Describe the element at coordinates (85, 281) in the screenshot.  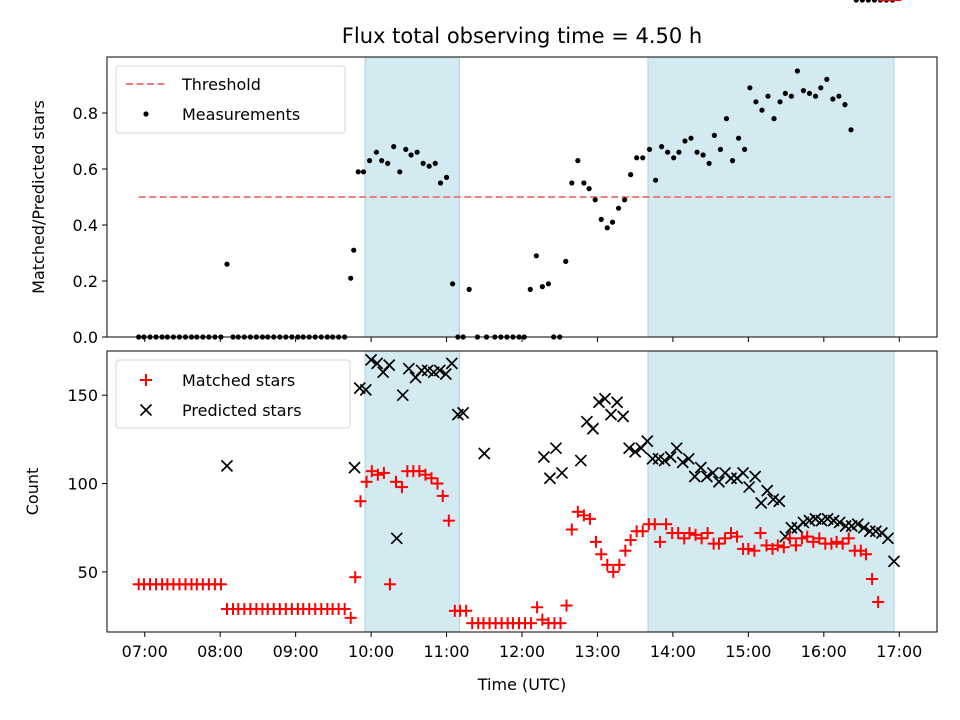
I see `top-y-tick-label: 0.2` at that location.